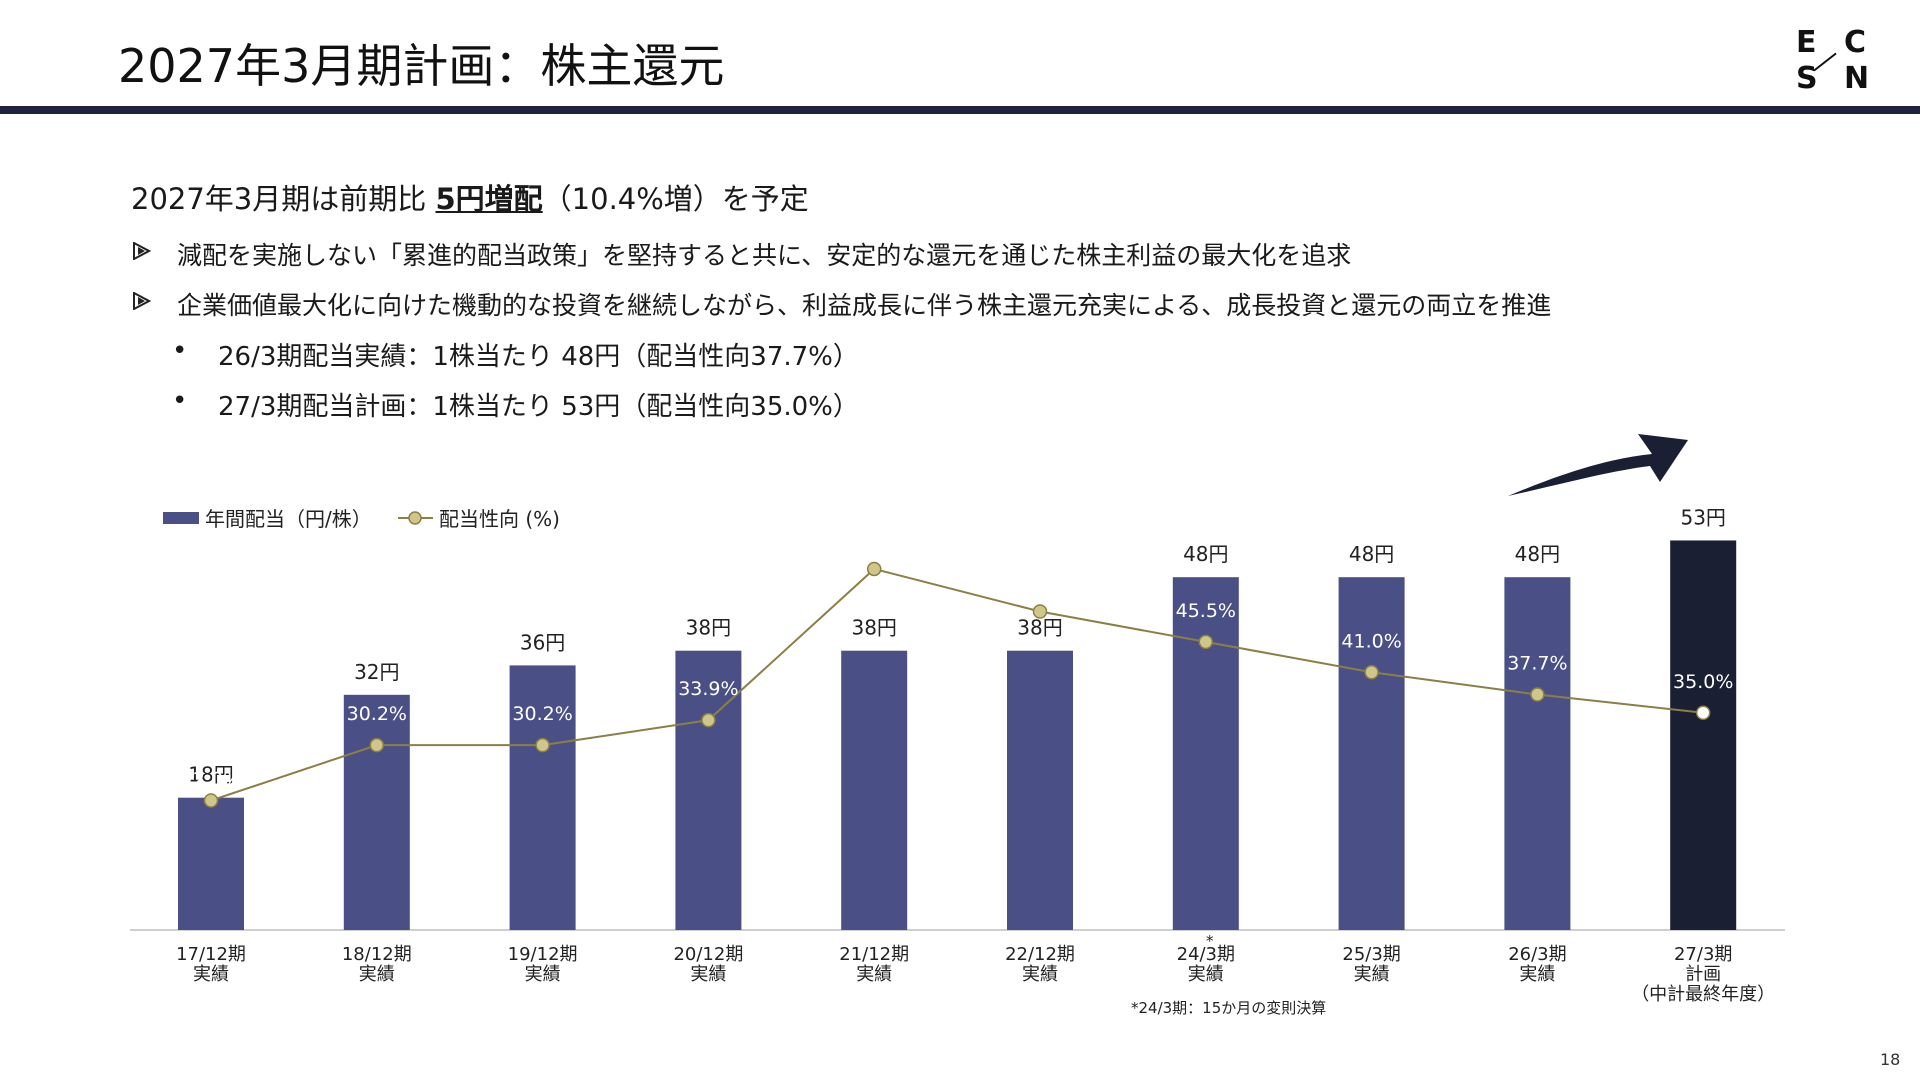 The height and width of the screenshot is (1080, 1920). Describe the element at coordinates (211, 954) in the screenshot. I see `category-label: 17/12期` at that location.